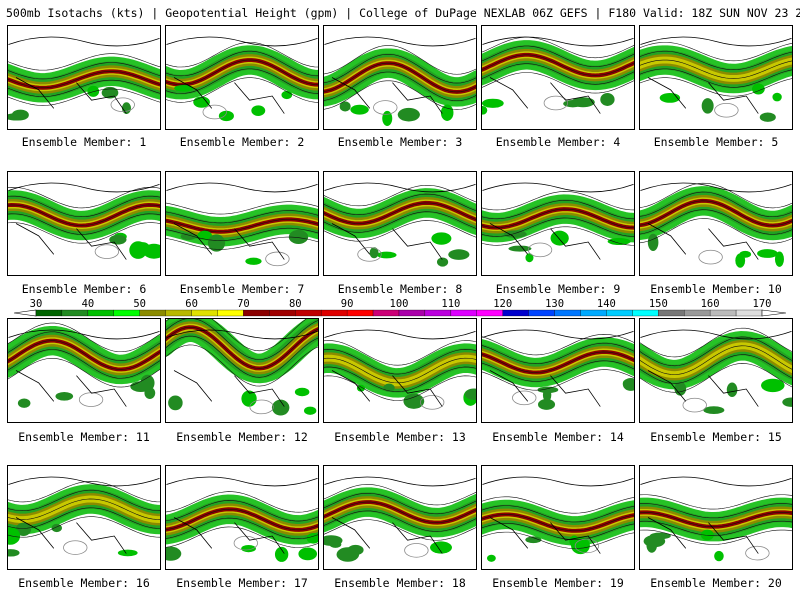 The width and height of the screenshot is (800, 600). I want to click on ensemble-member-label: Ensemble Member: 12, so click(242, 437).